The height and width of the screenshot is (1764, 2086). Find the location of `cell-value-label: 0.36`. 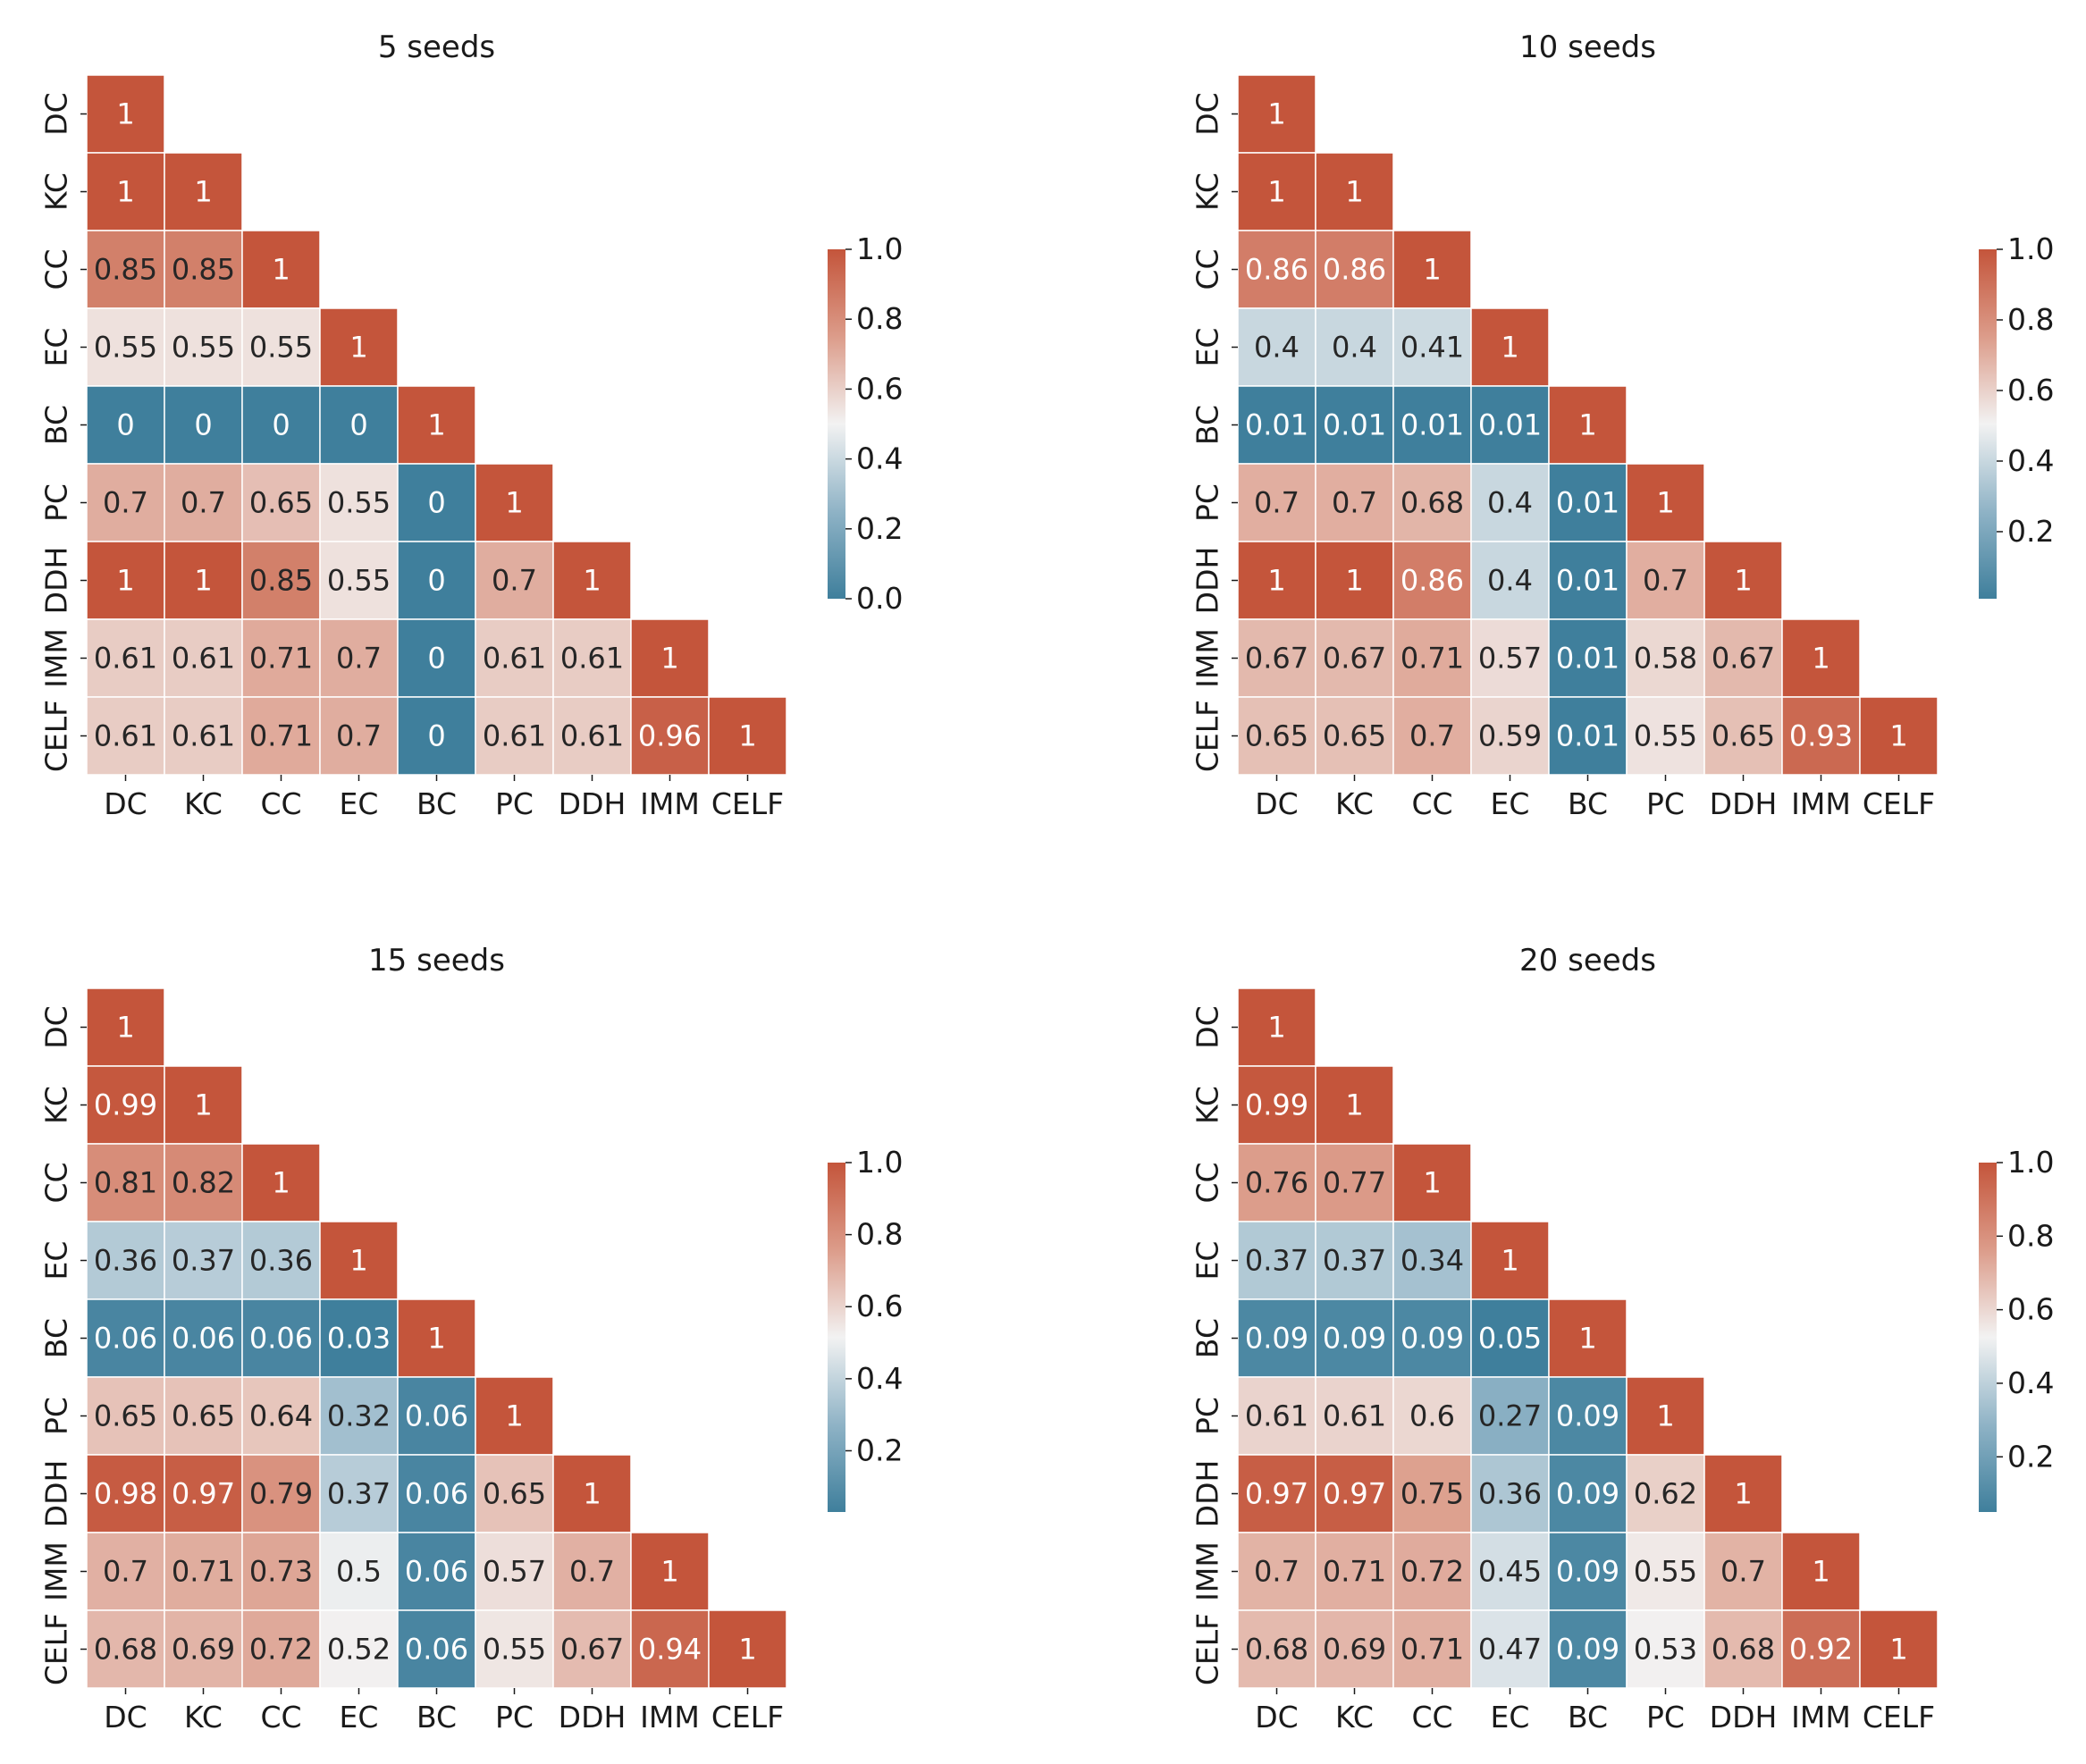

cell-value-label: 0.36 is located at coordinates (1510, 1494).